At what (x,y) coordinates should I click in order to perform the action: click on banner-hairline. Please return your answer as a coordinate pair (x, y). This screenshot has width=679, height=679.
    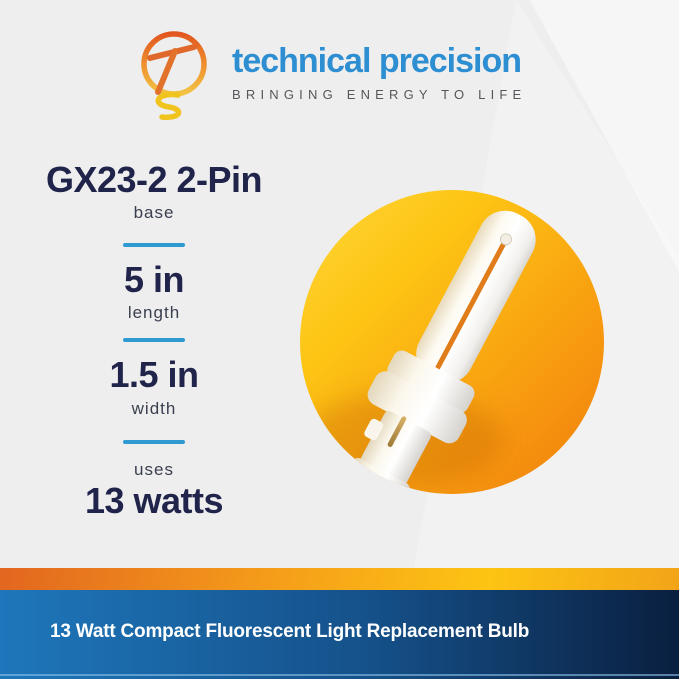
    Looking at the image, I should click on (339, 675).